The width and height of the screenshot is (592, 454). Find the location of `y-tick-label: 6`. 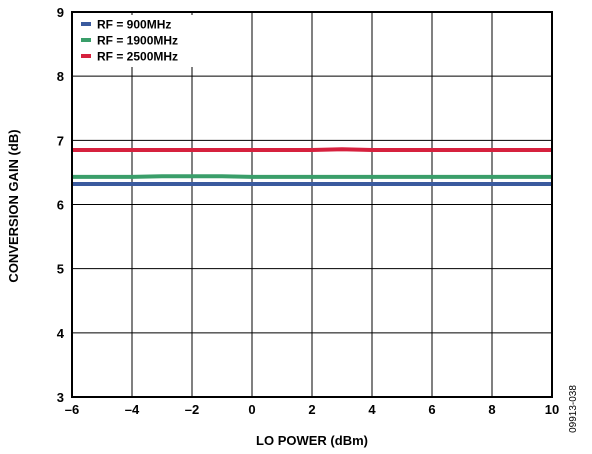

y-tick-label: 6 is located at coordinates (60, 205).